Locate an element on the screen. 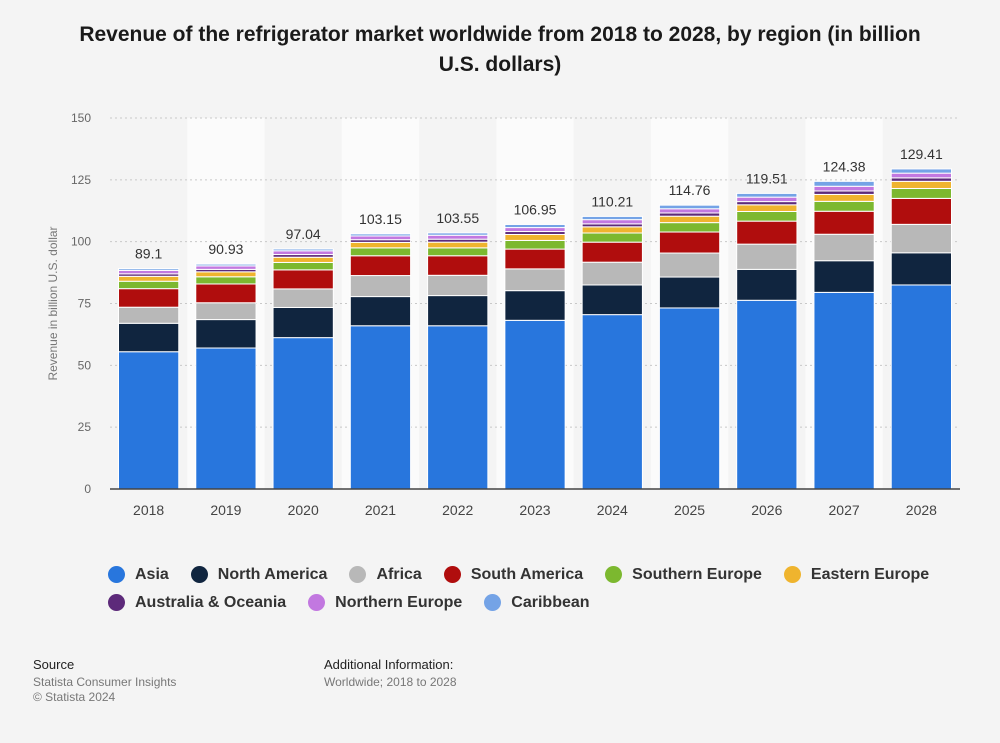 The image size is (1000, 743). bar-northern-europe-2018 is located at coordinates (149, 272).